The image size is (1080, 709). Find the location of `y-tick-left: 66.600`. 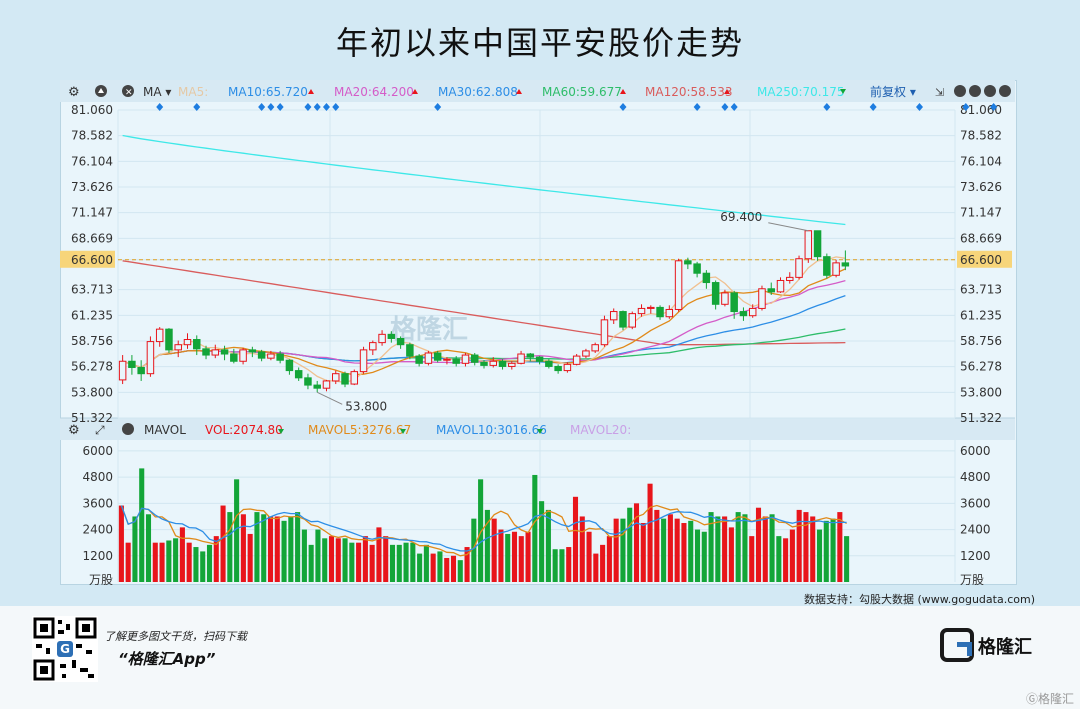

y-tick-left: 66.600 is located at coordinates (92, 260).